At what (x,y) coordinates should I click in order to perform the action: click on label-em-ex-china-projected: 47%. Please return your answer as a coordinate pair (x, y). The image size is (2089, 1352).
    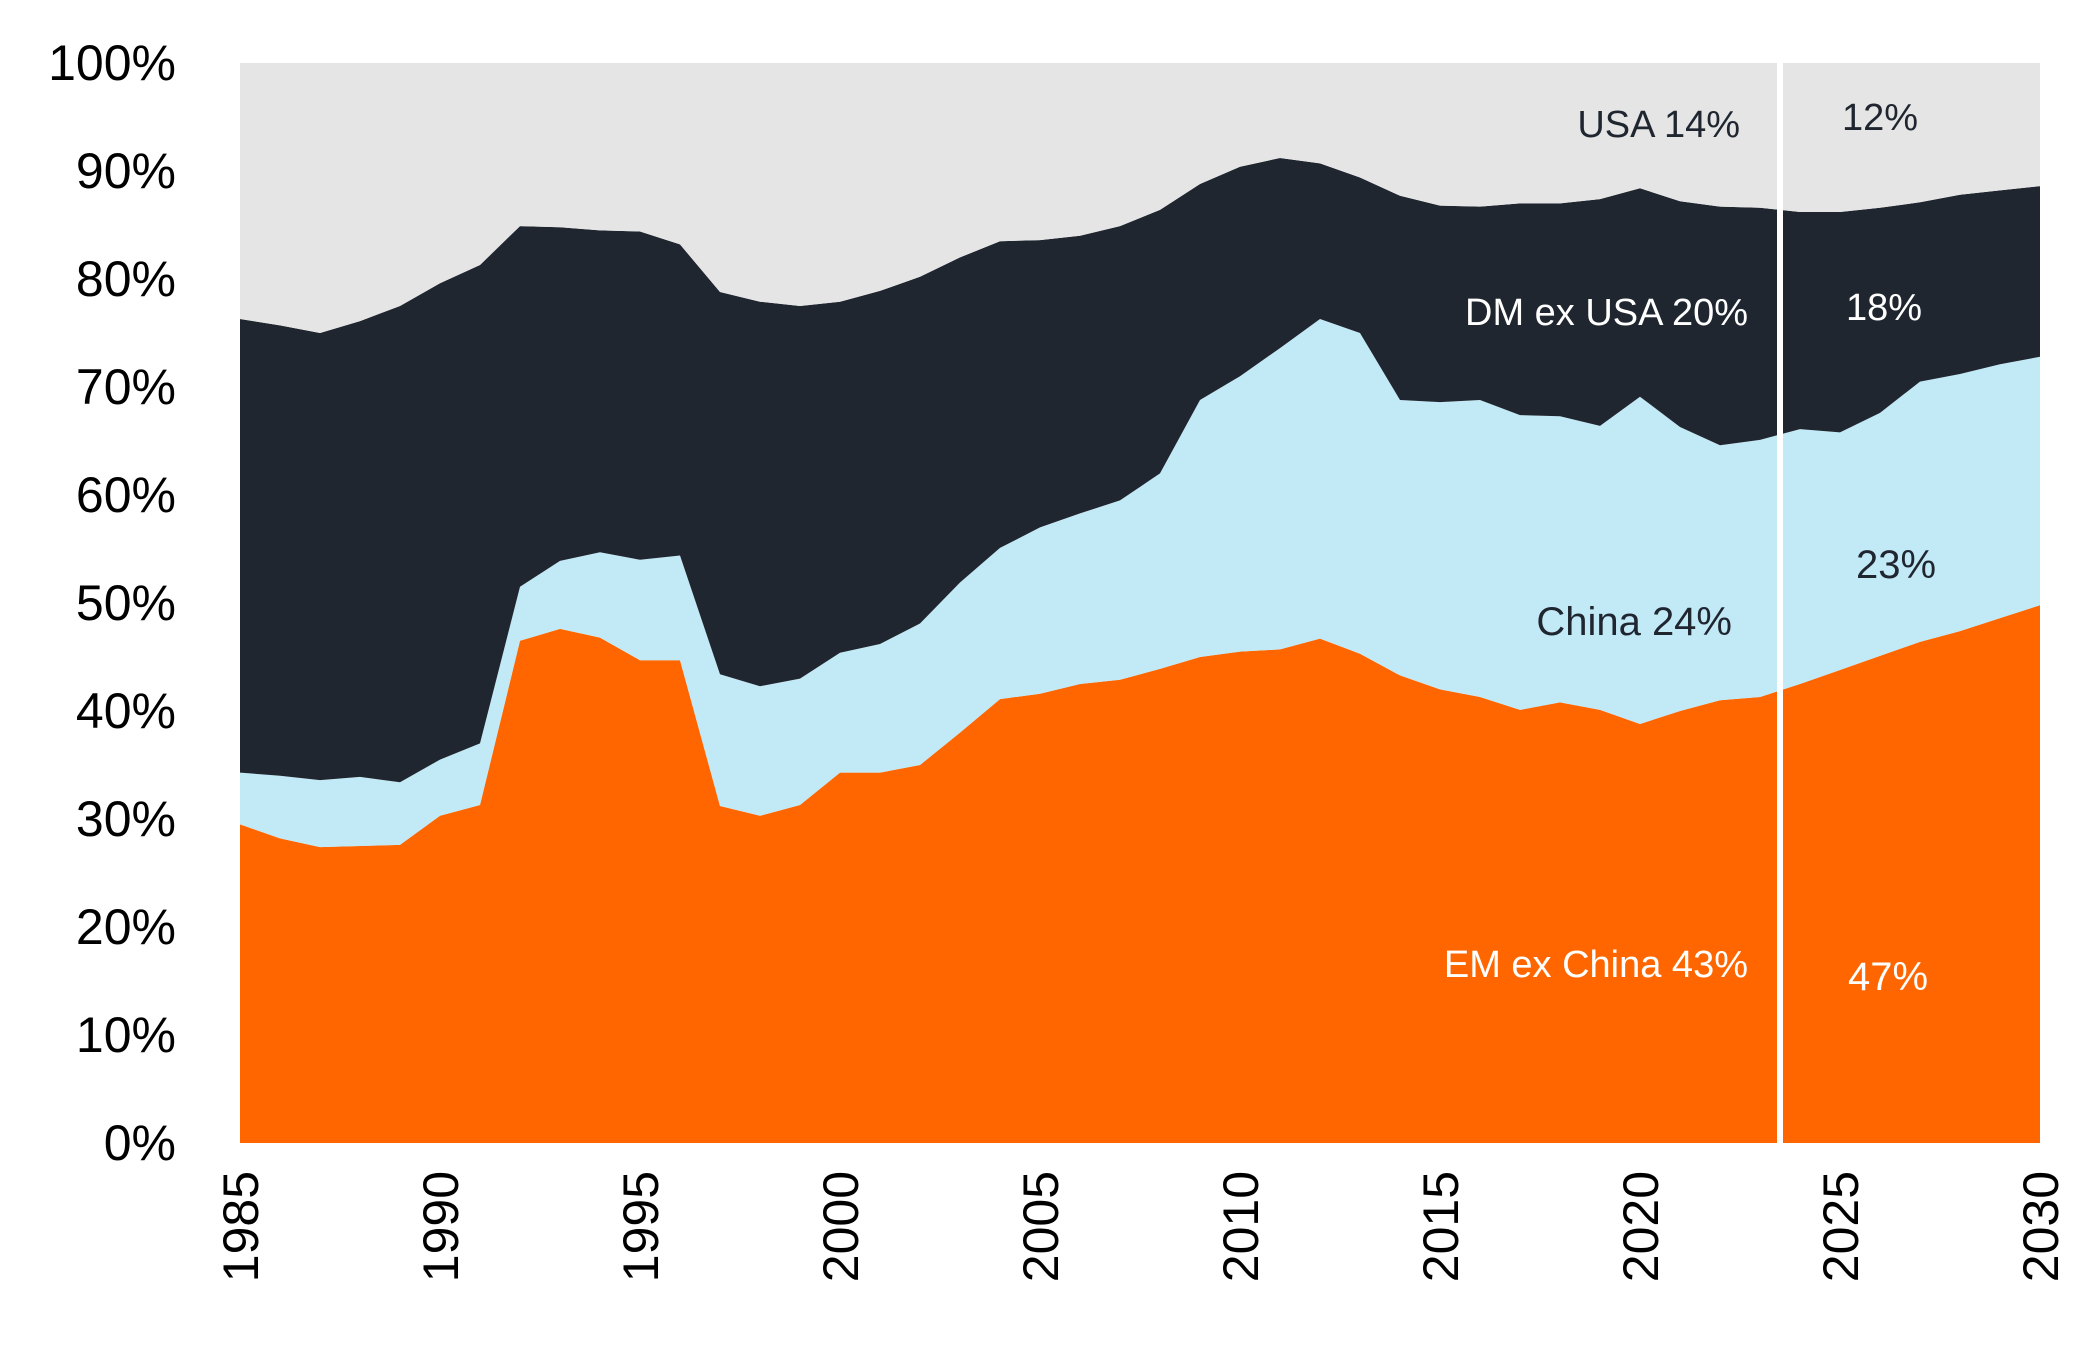
    Looking at the image, I should click on (1888, 977).